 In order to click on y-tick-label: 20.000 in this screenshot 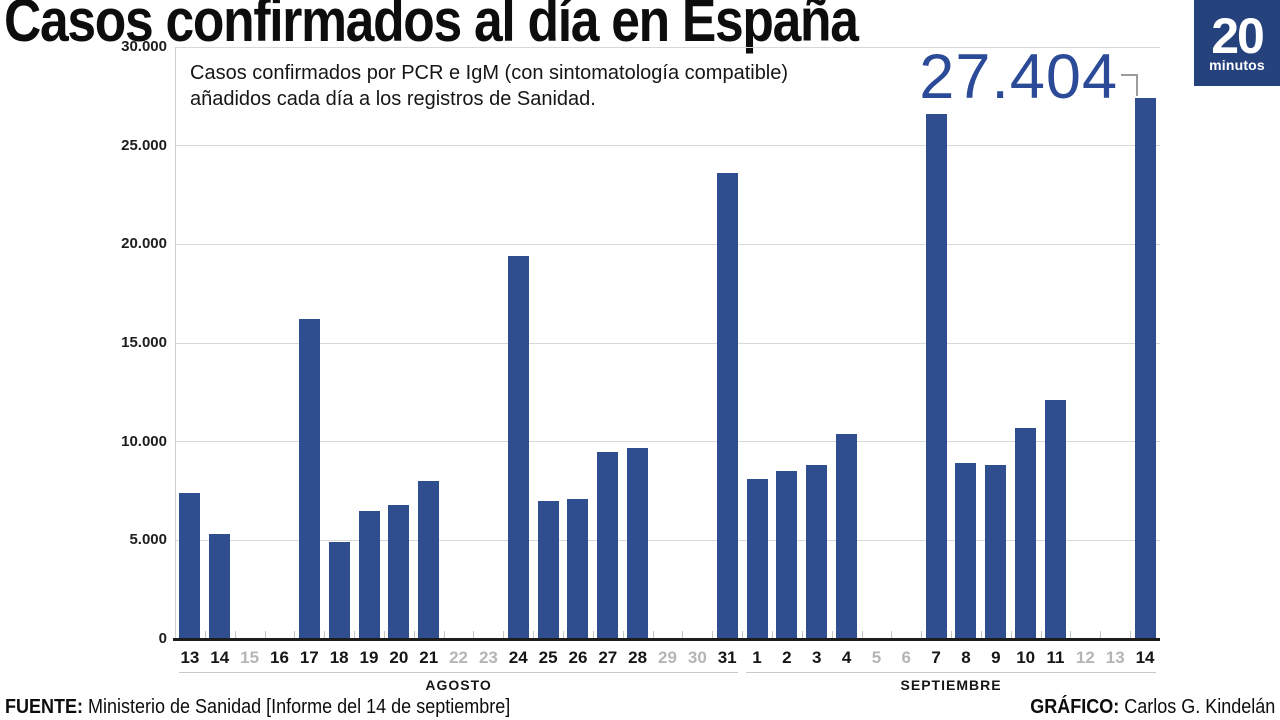, I will do `click(144, 244)`.